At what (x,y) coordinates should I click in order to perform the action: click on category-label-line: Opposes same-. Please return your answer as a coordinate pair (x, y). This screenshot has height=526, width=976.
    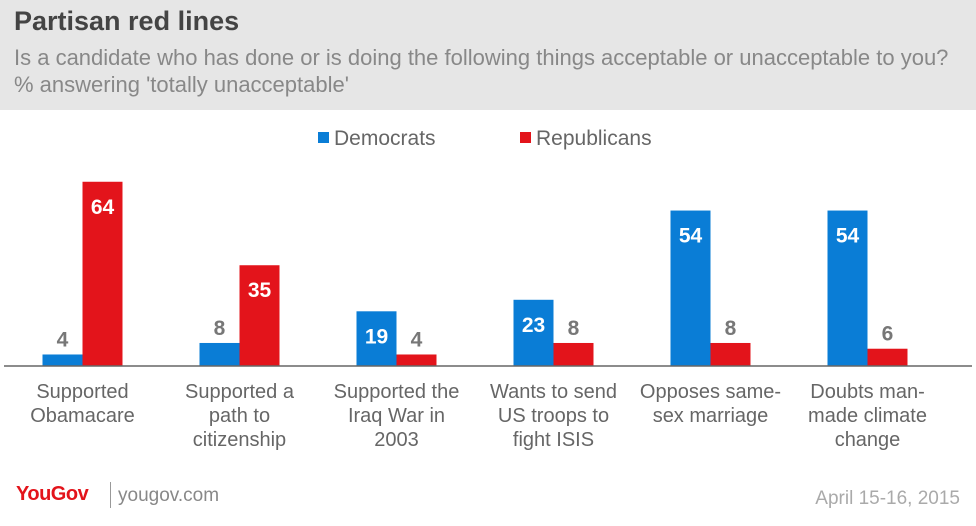
    Looking at the image, I should click on (710, 392).